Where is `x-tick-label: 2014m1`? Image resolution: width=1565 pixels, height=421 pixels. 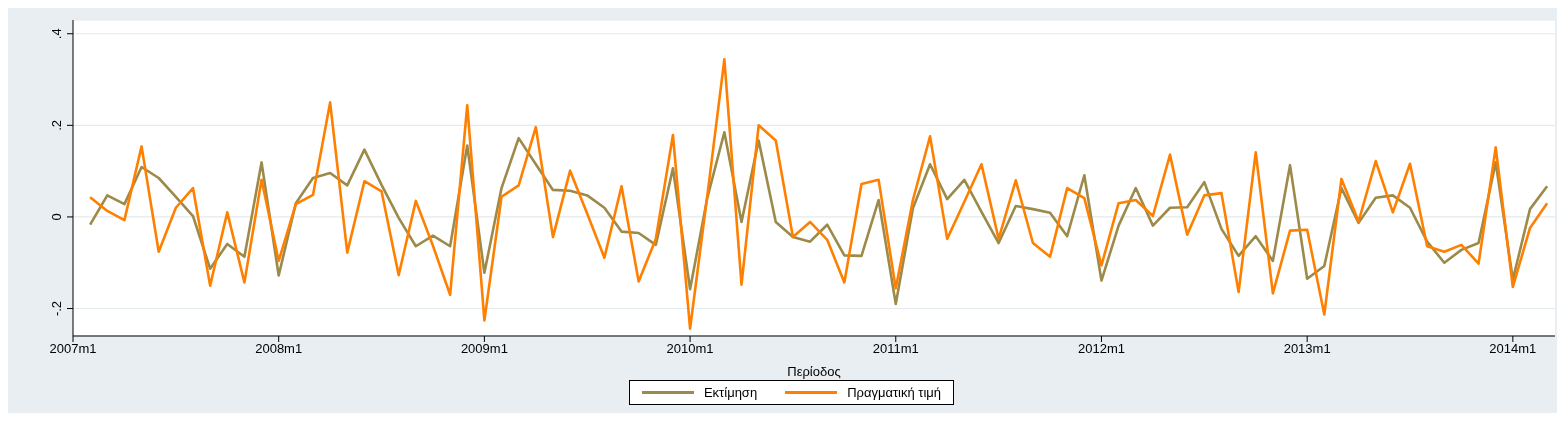
x-tick-label: 2014m1 is located at coordinates (1513, 349).